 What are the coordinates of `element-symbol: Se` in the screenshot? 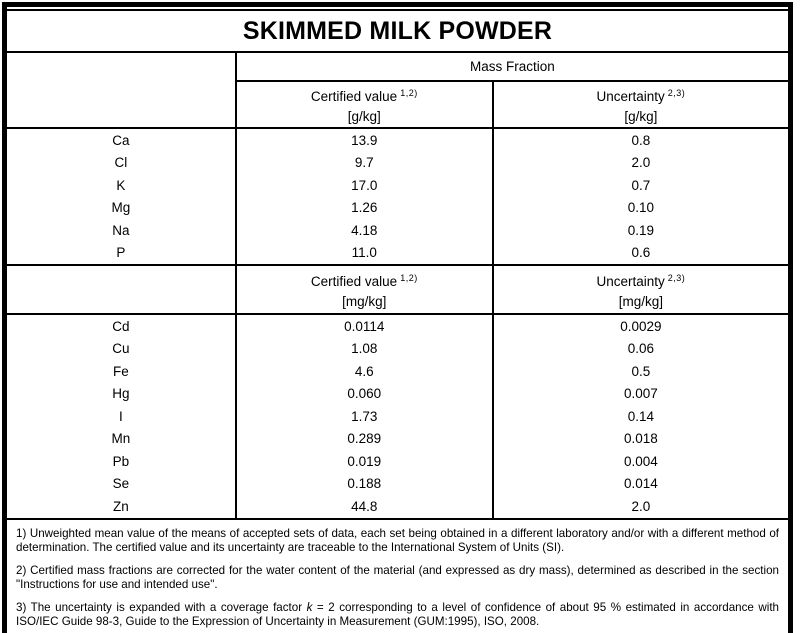 It's located at (121, 484).